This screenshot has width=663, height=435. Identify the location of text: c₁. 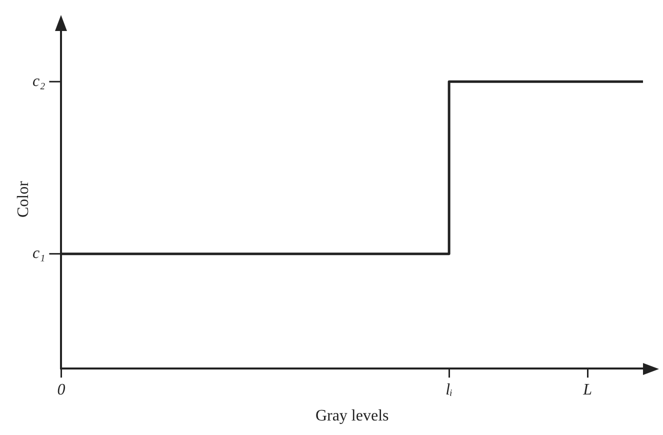
(39, 253).